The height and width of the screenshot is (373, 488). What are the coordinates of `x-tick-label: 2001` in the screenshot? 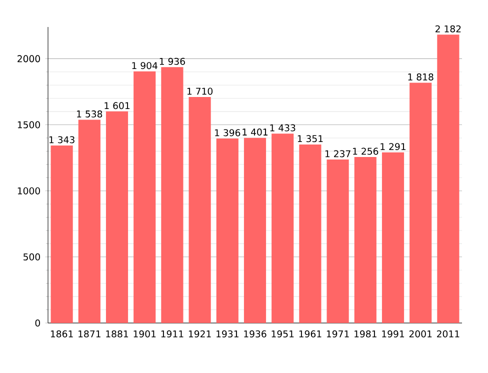 It's located at (420, 334).